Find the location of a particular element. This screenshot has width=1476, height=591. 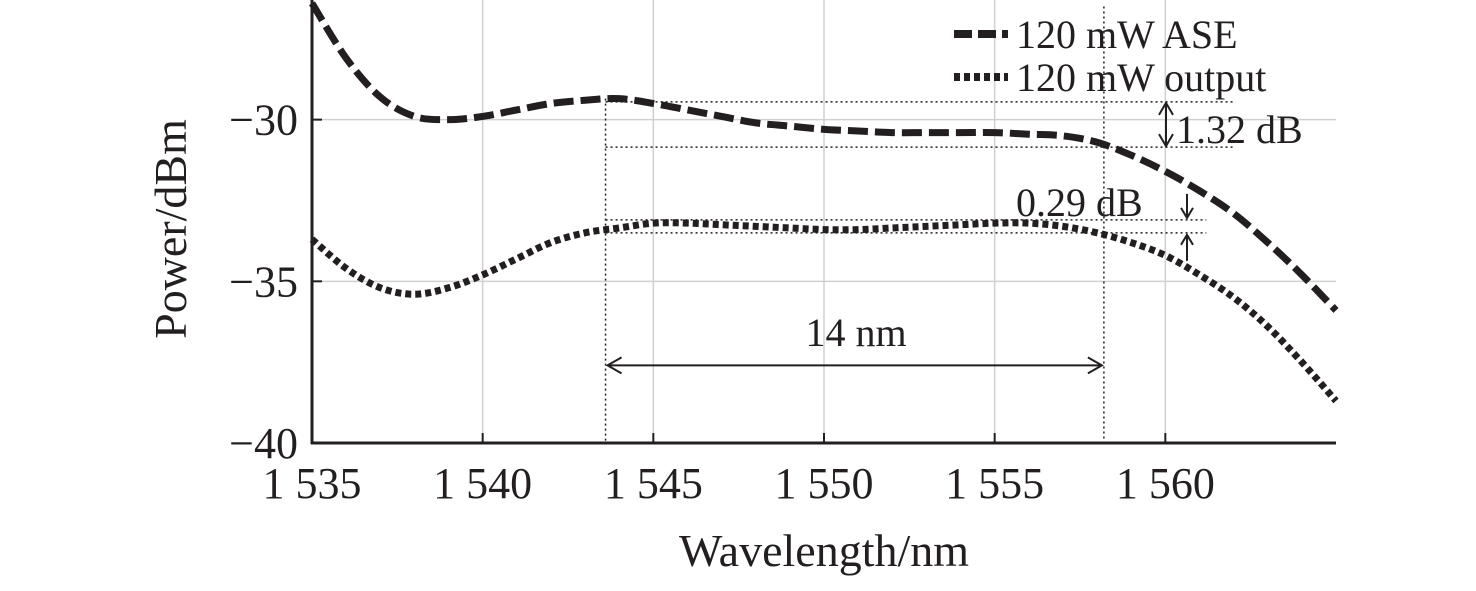

output-flatness-arrowhead-bottom is located at coordinates (1187, 239).